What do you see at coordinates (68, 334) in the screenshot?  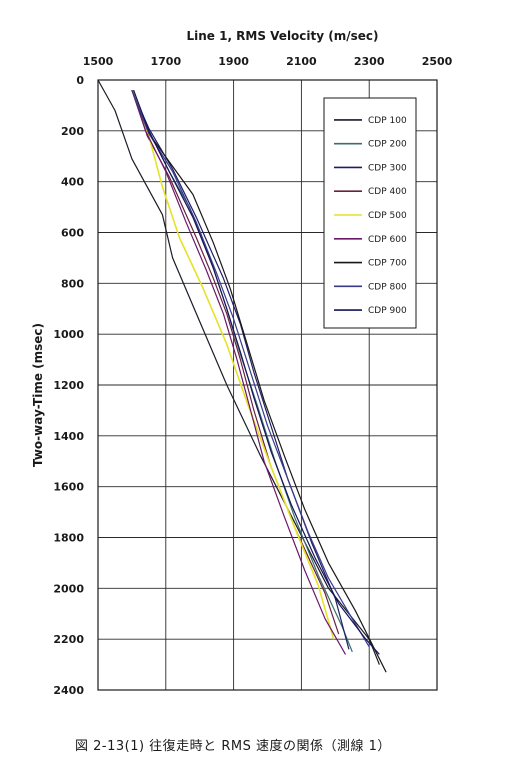 I see `y-tick-label: 1000` at bounding box center [68, 334].